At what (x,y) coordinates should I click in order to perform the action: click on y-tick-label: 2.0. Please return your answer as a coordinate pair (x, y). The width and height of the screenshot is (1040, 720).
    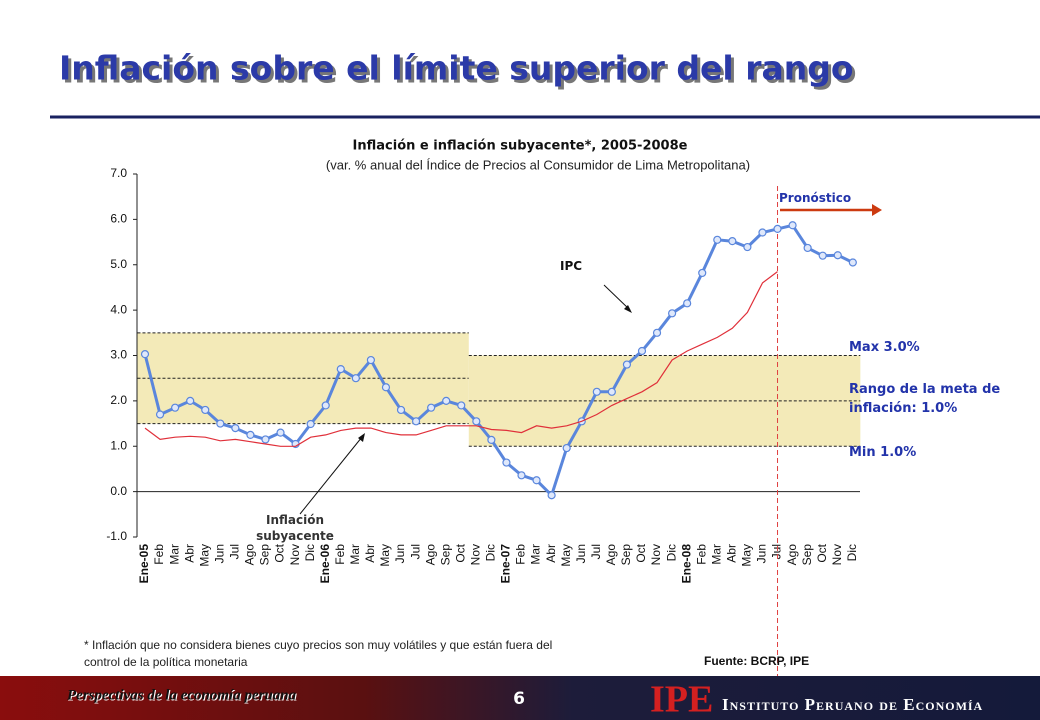
    Looking at the image, I should click on (118, 400).